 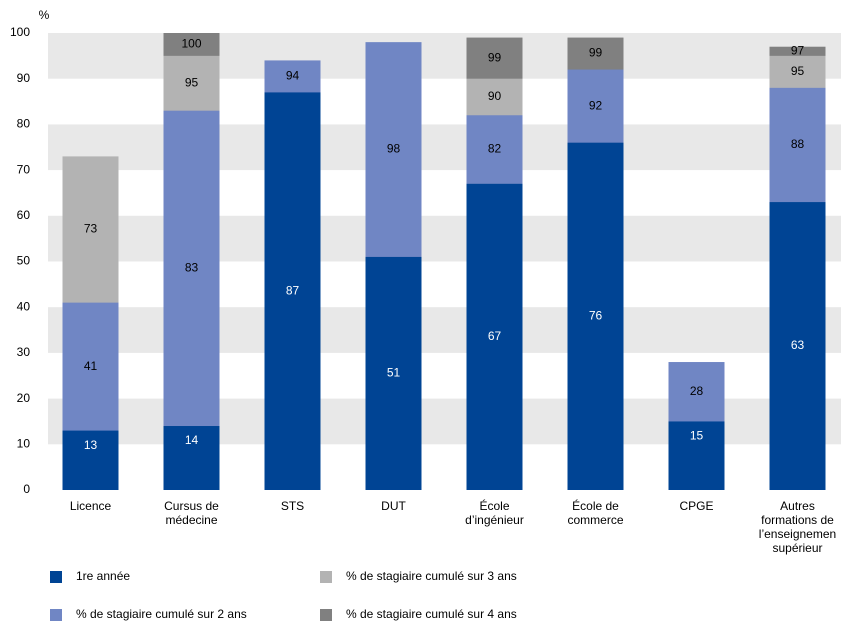 I want to click on legend-label: % de stagiaire cumulé sur 4 ans, so click(x=431, y=614).